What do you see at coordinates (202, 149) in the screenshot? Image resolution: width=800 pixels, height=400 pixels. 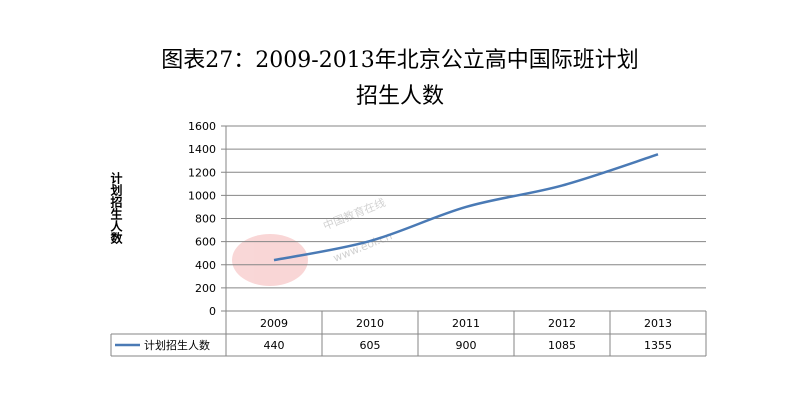 I see `y-tick-label: 1400` at bounding box center [202, 149].